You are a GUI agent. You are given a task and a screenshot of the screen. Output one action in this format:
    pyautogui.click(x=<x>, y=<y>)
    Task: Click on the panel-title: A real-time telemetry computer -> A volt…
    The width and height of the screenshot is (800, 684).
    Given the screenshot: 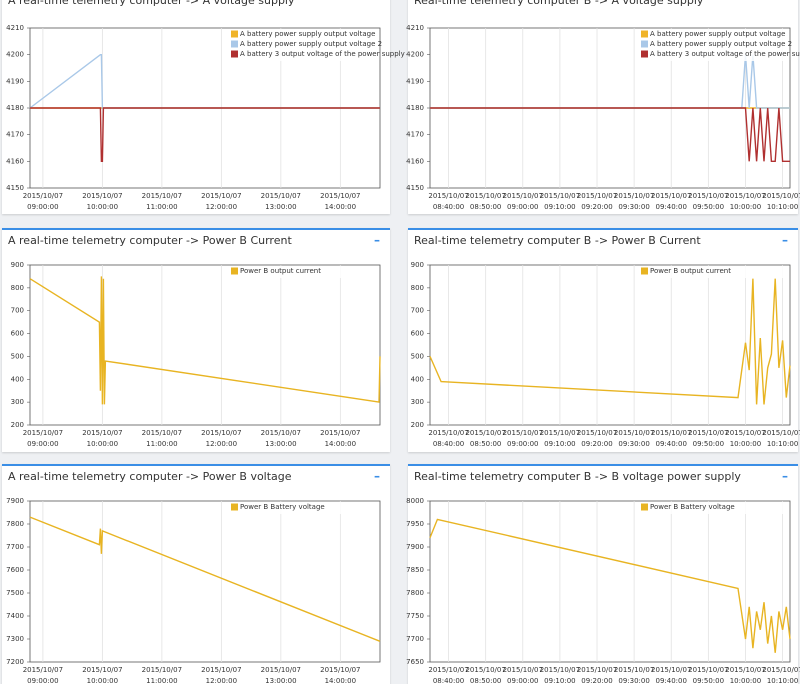 What is the action you would take?
    pyautogui.click(x=151, y=3)
    